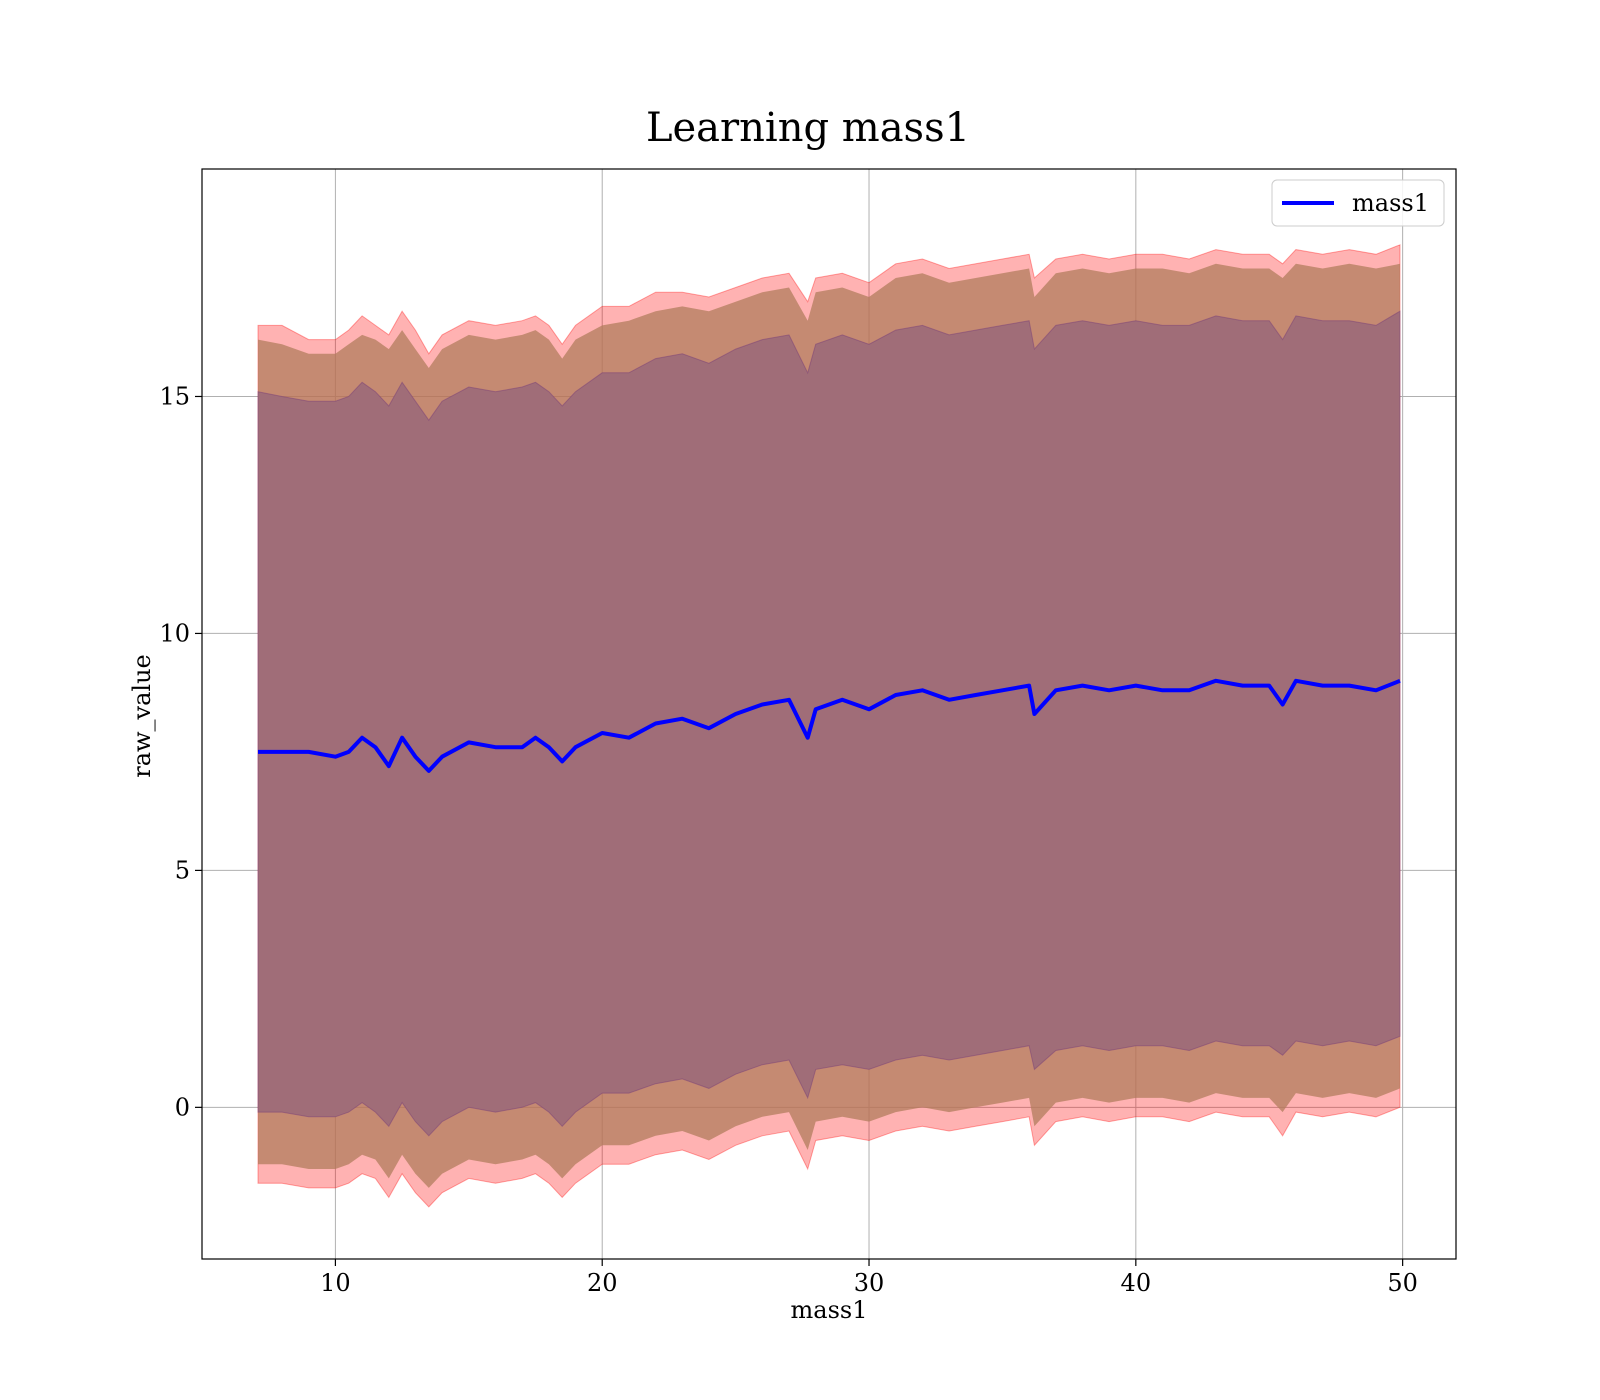  Describe the element at coordinates (829, 1310) in the screenshot. I see `x-axis-label: mass1` at that location.